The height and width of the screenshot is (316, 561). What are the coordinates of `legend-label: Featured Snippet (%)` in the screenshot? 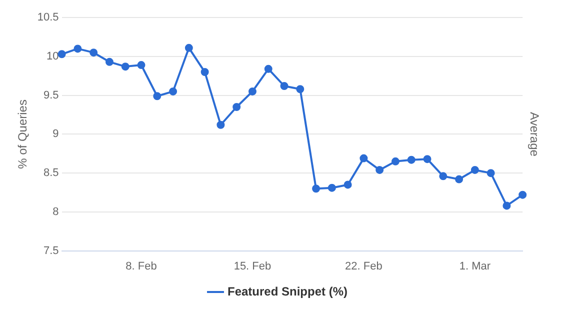 It's located at (287, 291).